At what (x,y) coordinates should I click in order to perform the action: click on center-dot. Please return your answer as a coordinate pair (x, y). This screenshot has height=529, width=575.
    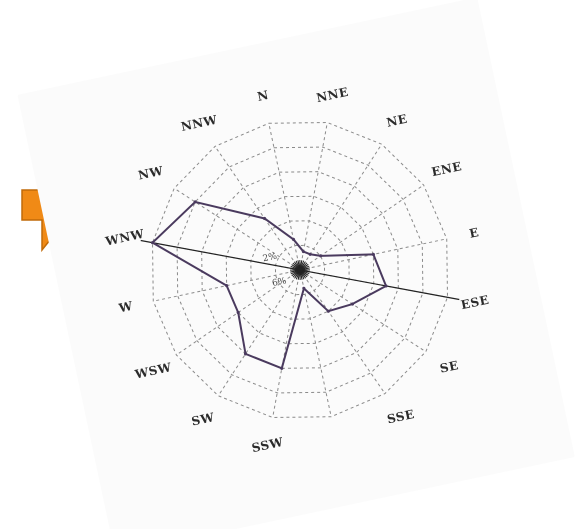
    Looking at the image, I should click on (300, 270).